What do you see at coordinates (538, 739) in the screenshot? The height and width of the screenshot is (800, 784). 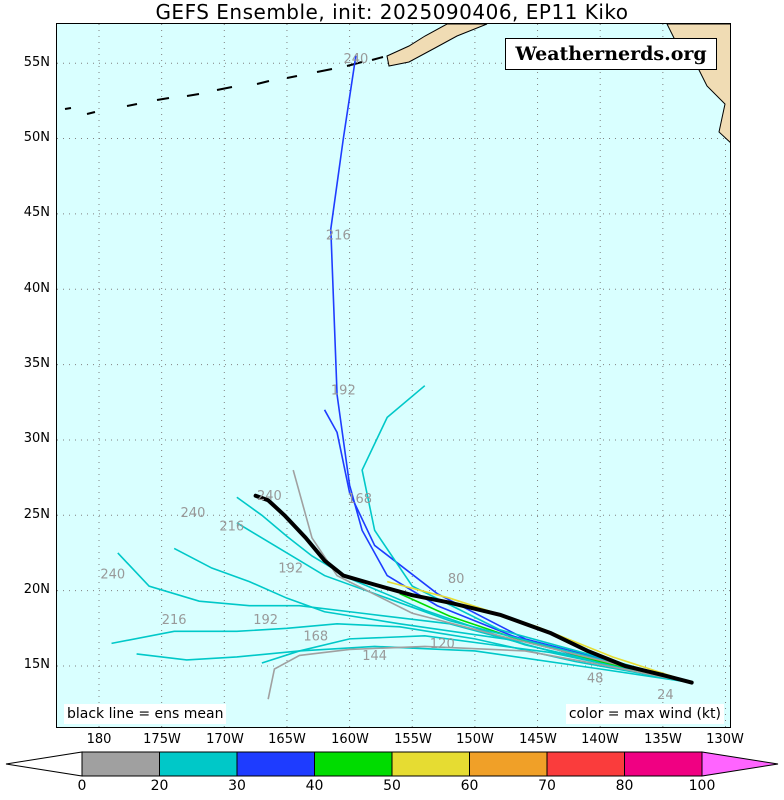 I see `lon-label-145w: 145W` at bounding box center [538, 739].